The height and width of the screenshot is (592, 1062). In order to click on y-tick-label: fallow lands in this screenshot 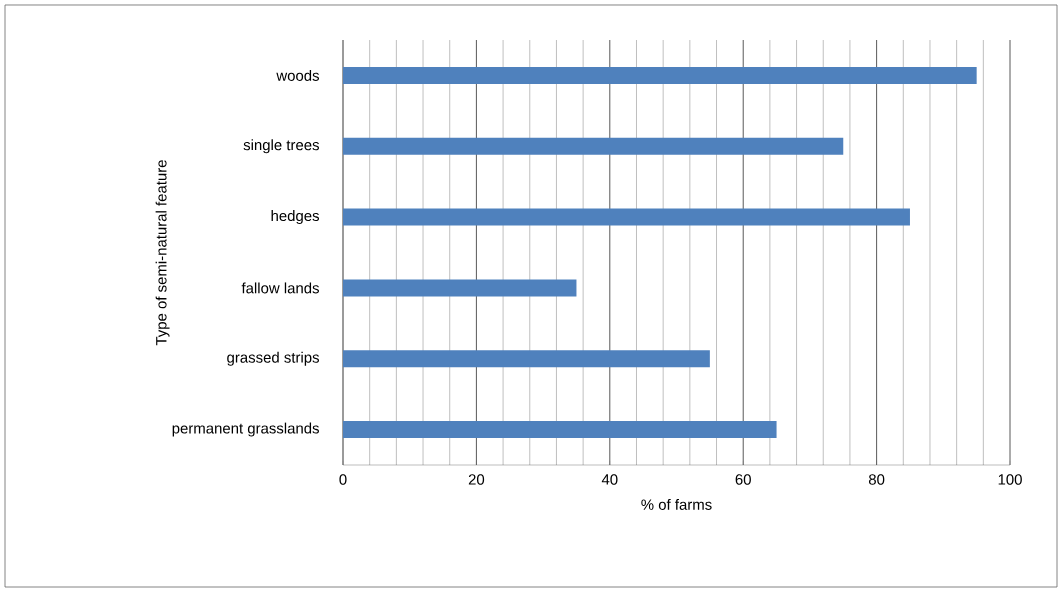, I will do `click(280, 288)`.